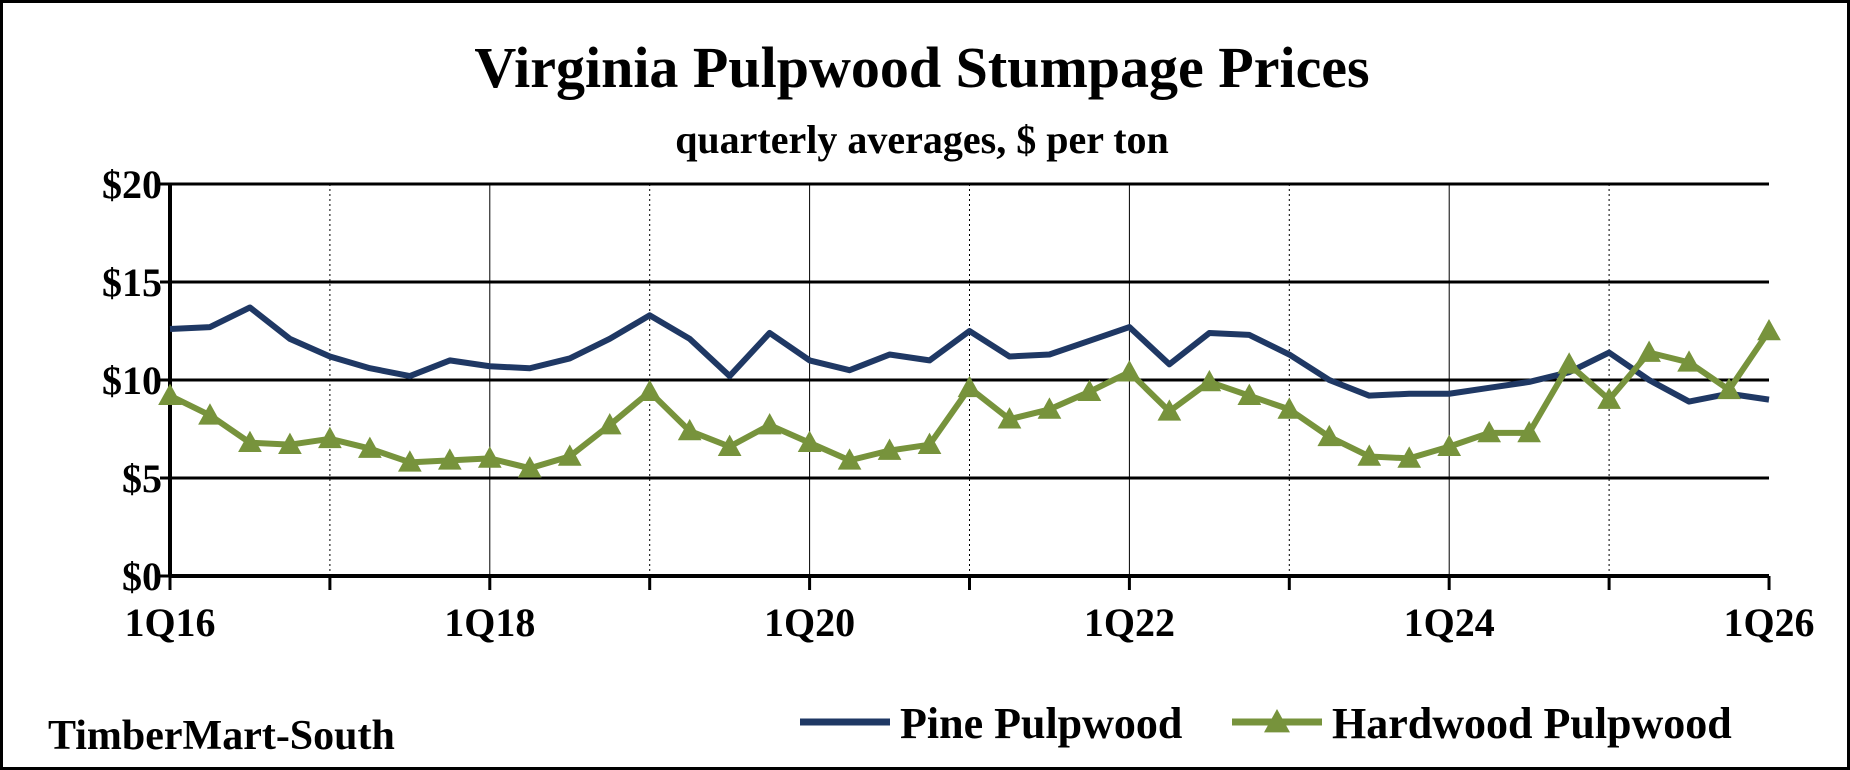  I want to click on legend-pine-pulpwood-label: Pine Pulpwood, so click(1041, 723).